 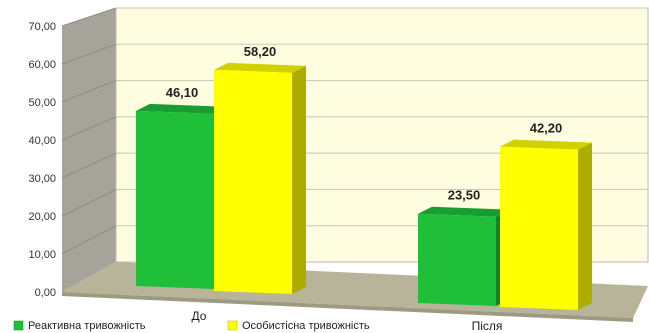 What do you see at coordinates (347, 307) in the screenshot?
I see `floor-front-edge` at bounding box center [347, 307].